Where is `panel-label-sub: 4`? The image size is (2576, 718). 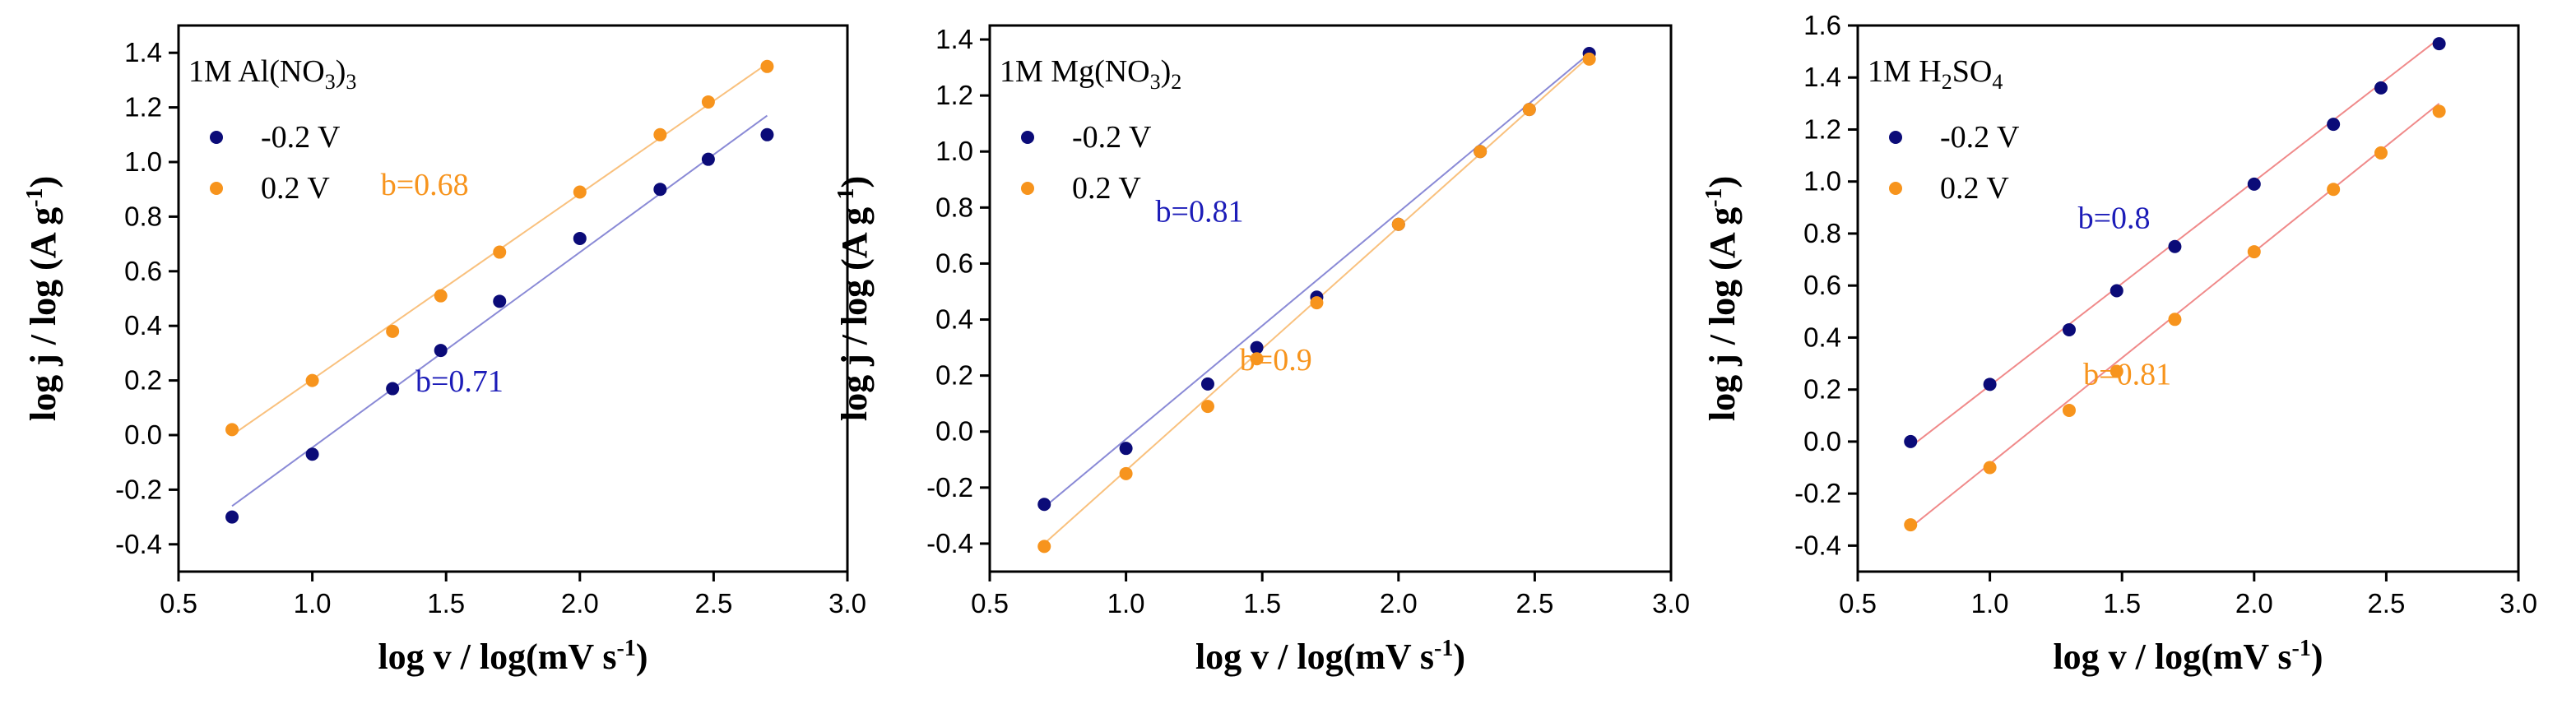
panel-label-sub: 4 is located at coordinates (1998, 82).